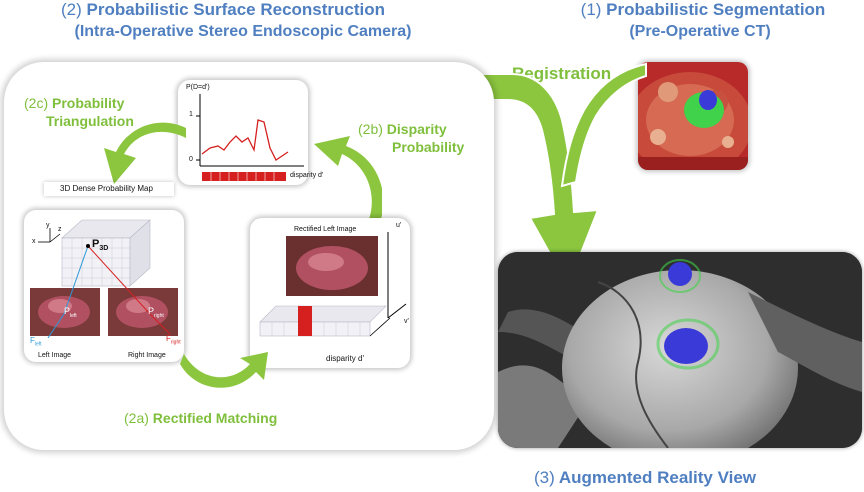 The width and height of the screenshot is (864, 492). I want to click on v-axis-label: v', so click(406, 321).